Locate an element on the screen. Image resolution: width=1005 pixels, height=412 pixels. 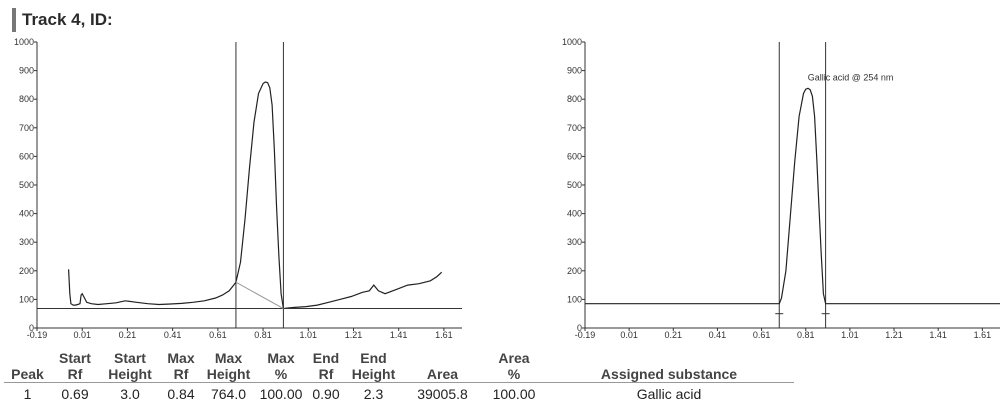
table-cell: 764.0 is located at coordinates (228, 394).